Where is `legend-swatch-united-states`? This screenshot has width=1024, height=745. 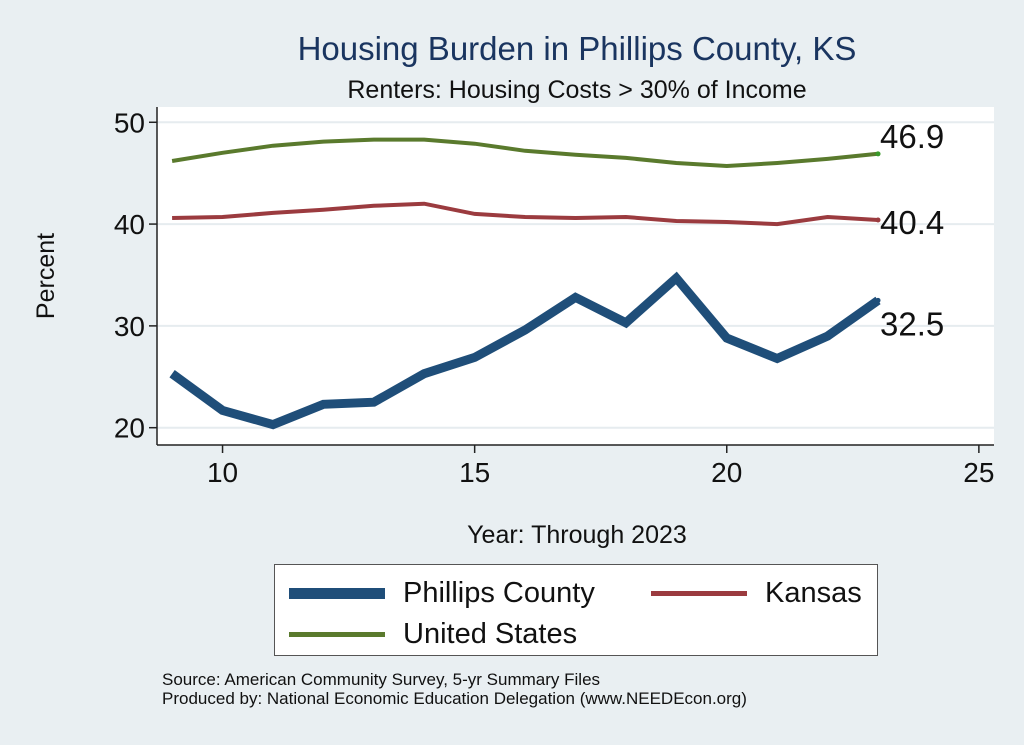
legend-swatch-united-states is located at coordinates (337, 634).